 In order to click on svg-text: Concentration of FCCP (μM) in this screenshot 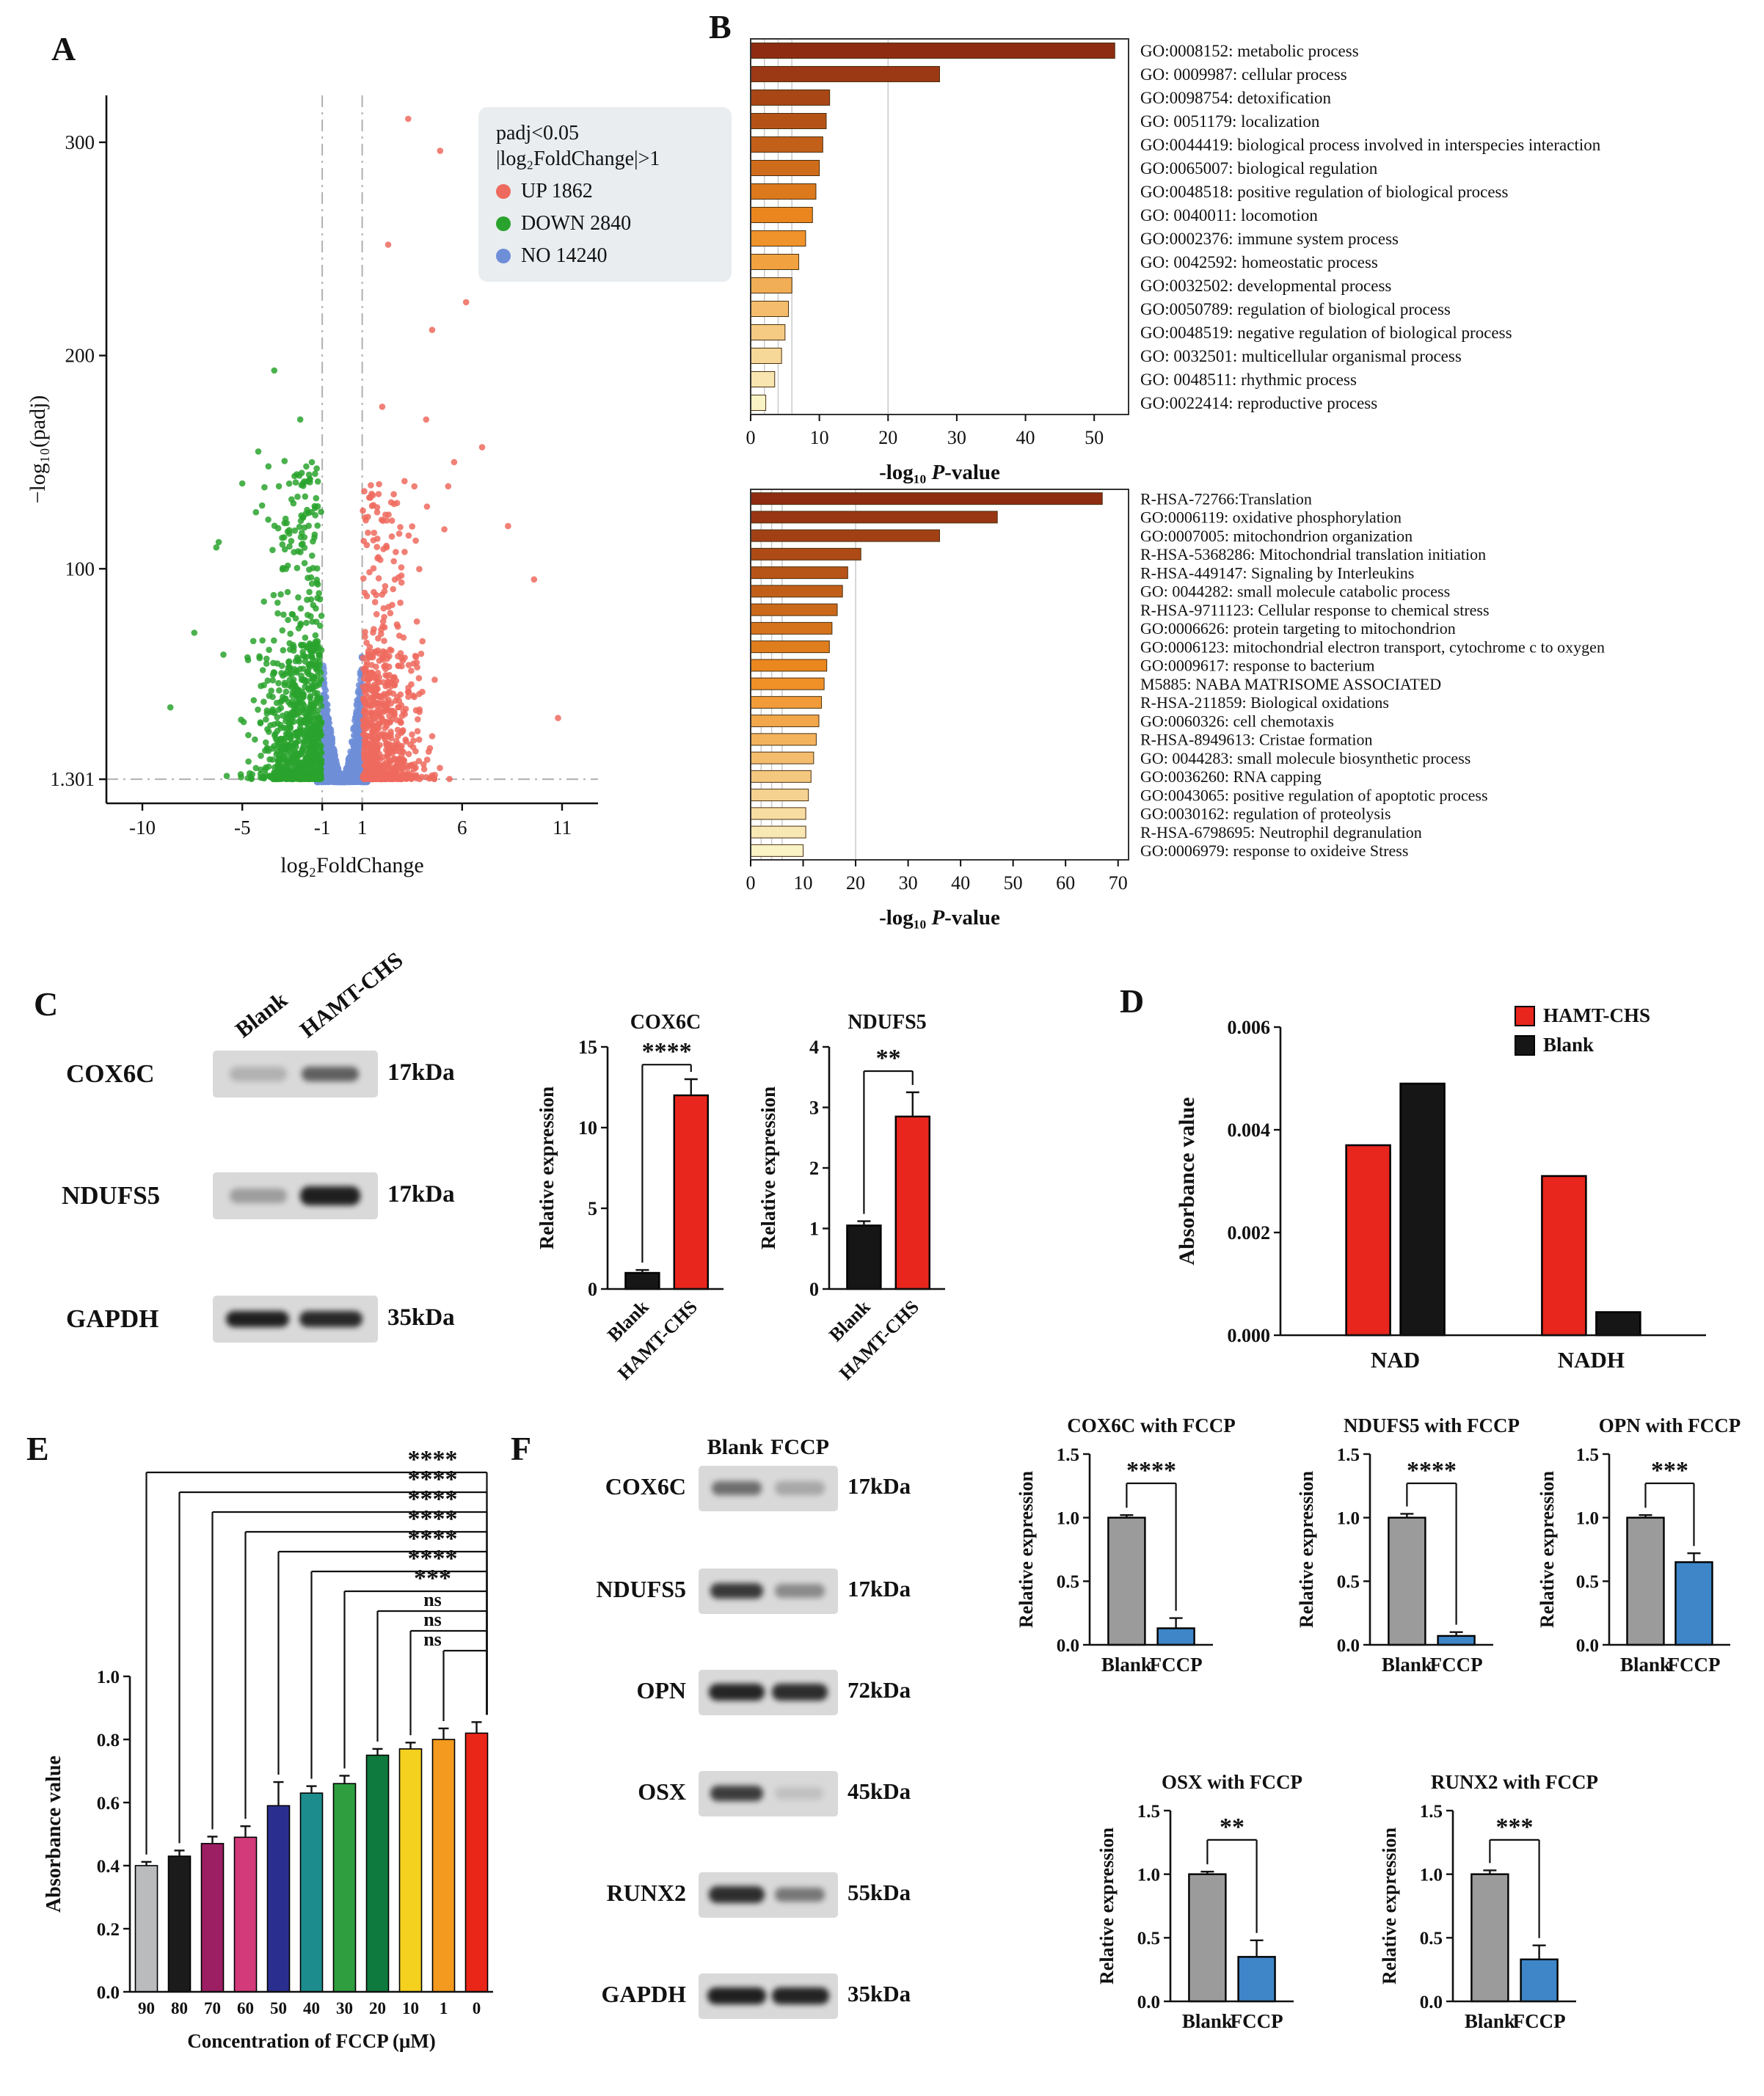, I will do `click(312, 2041)`.